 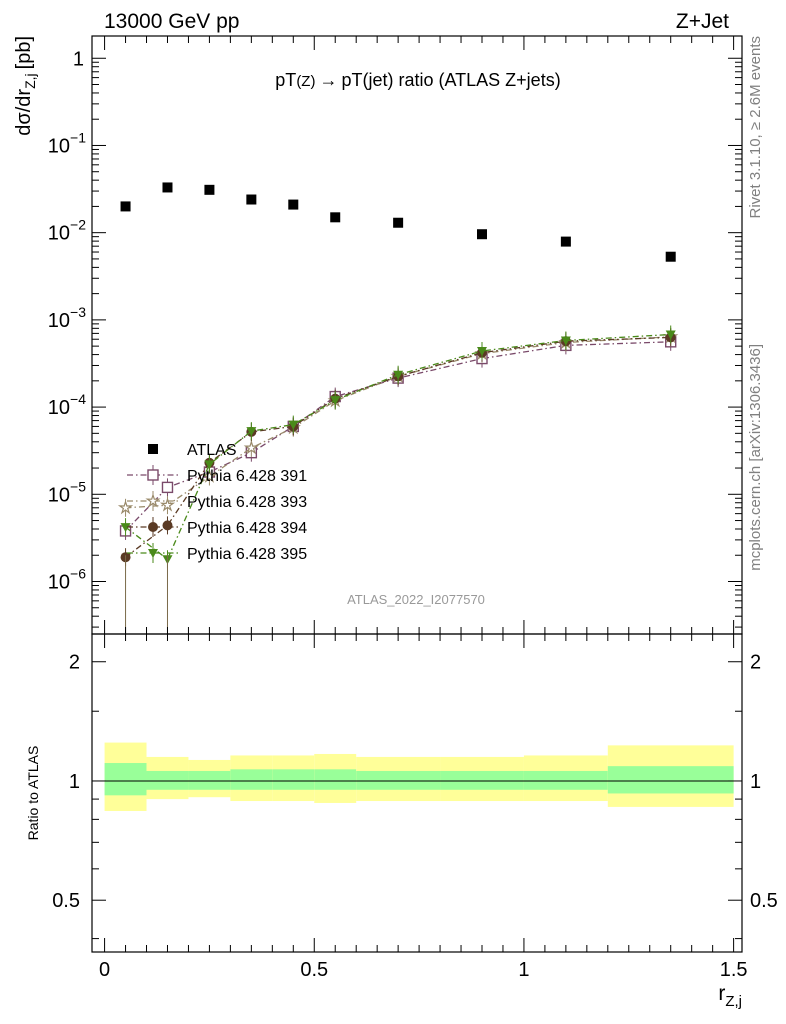 I want to click on ratio-ytick-label-2: 0.5, so click(x=66, y=901).